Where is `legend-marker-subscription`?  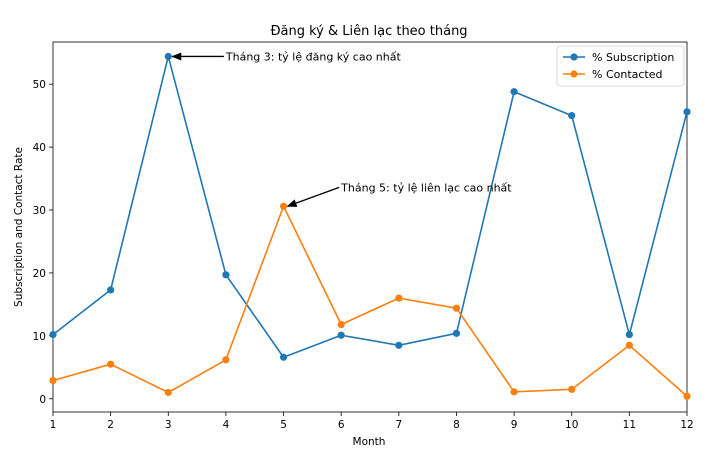
legend-marker-subscription is located at coordinates (574, 57).